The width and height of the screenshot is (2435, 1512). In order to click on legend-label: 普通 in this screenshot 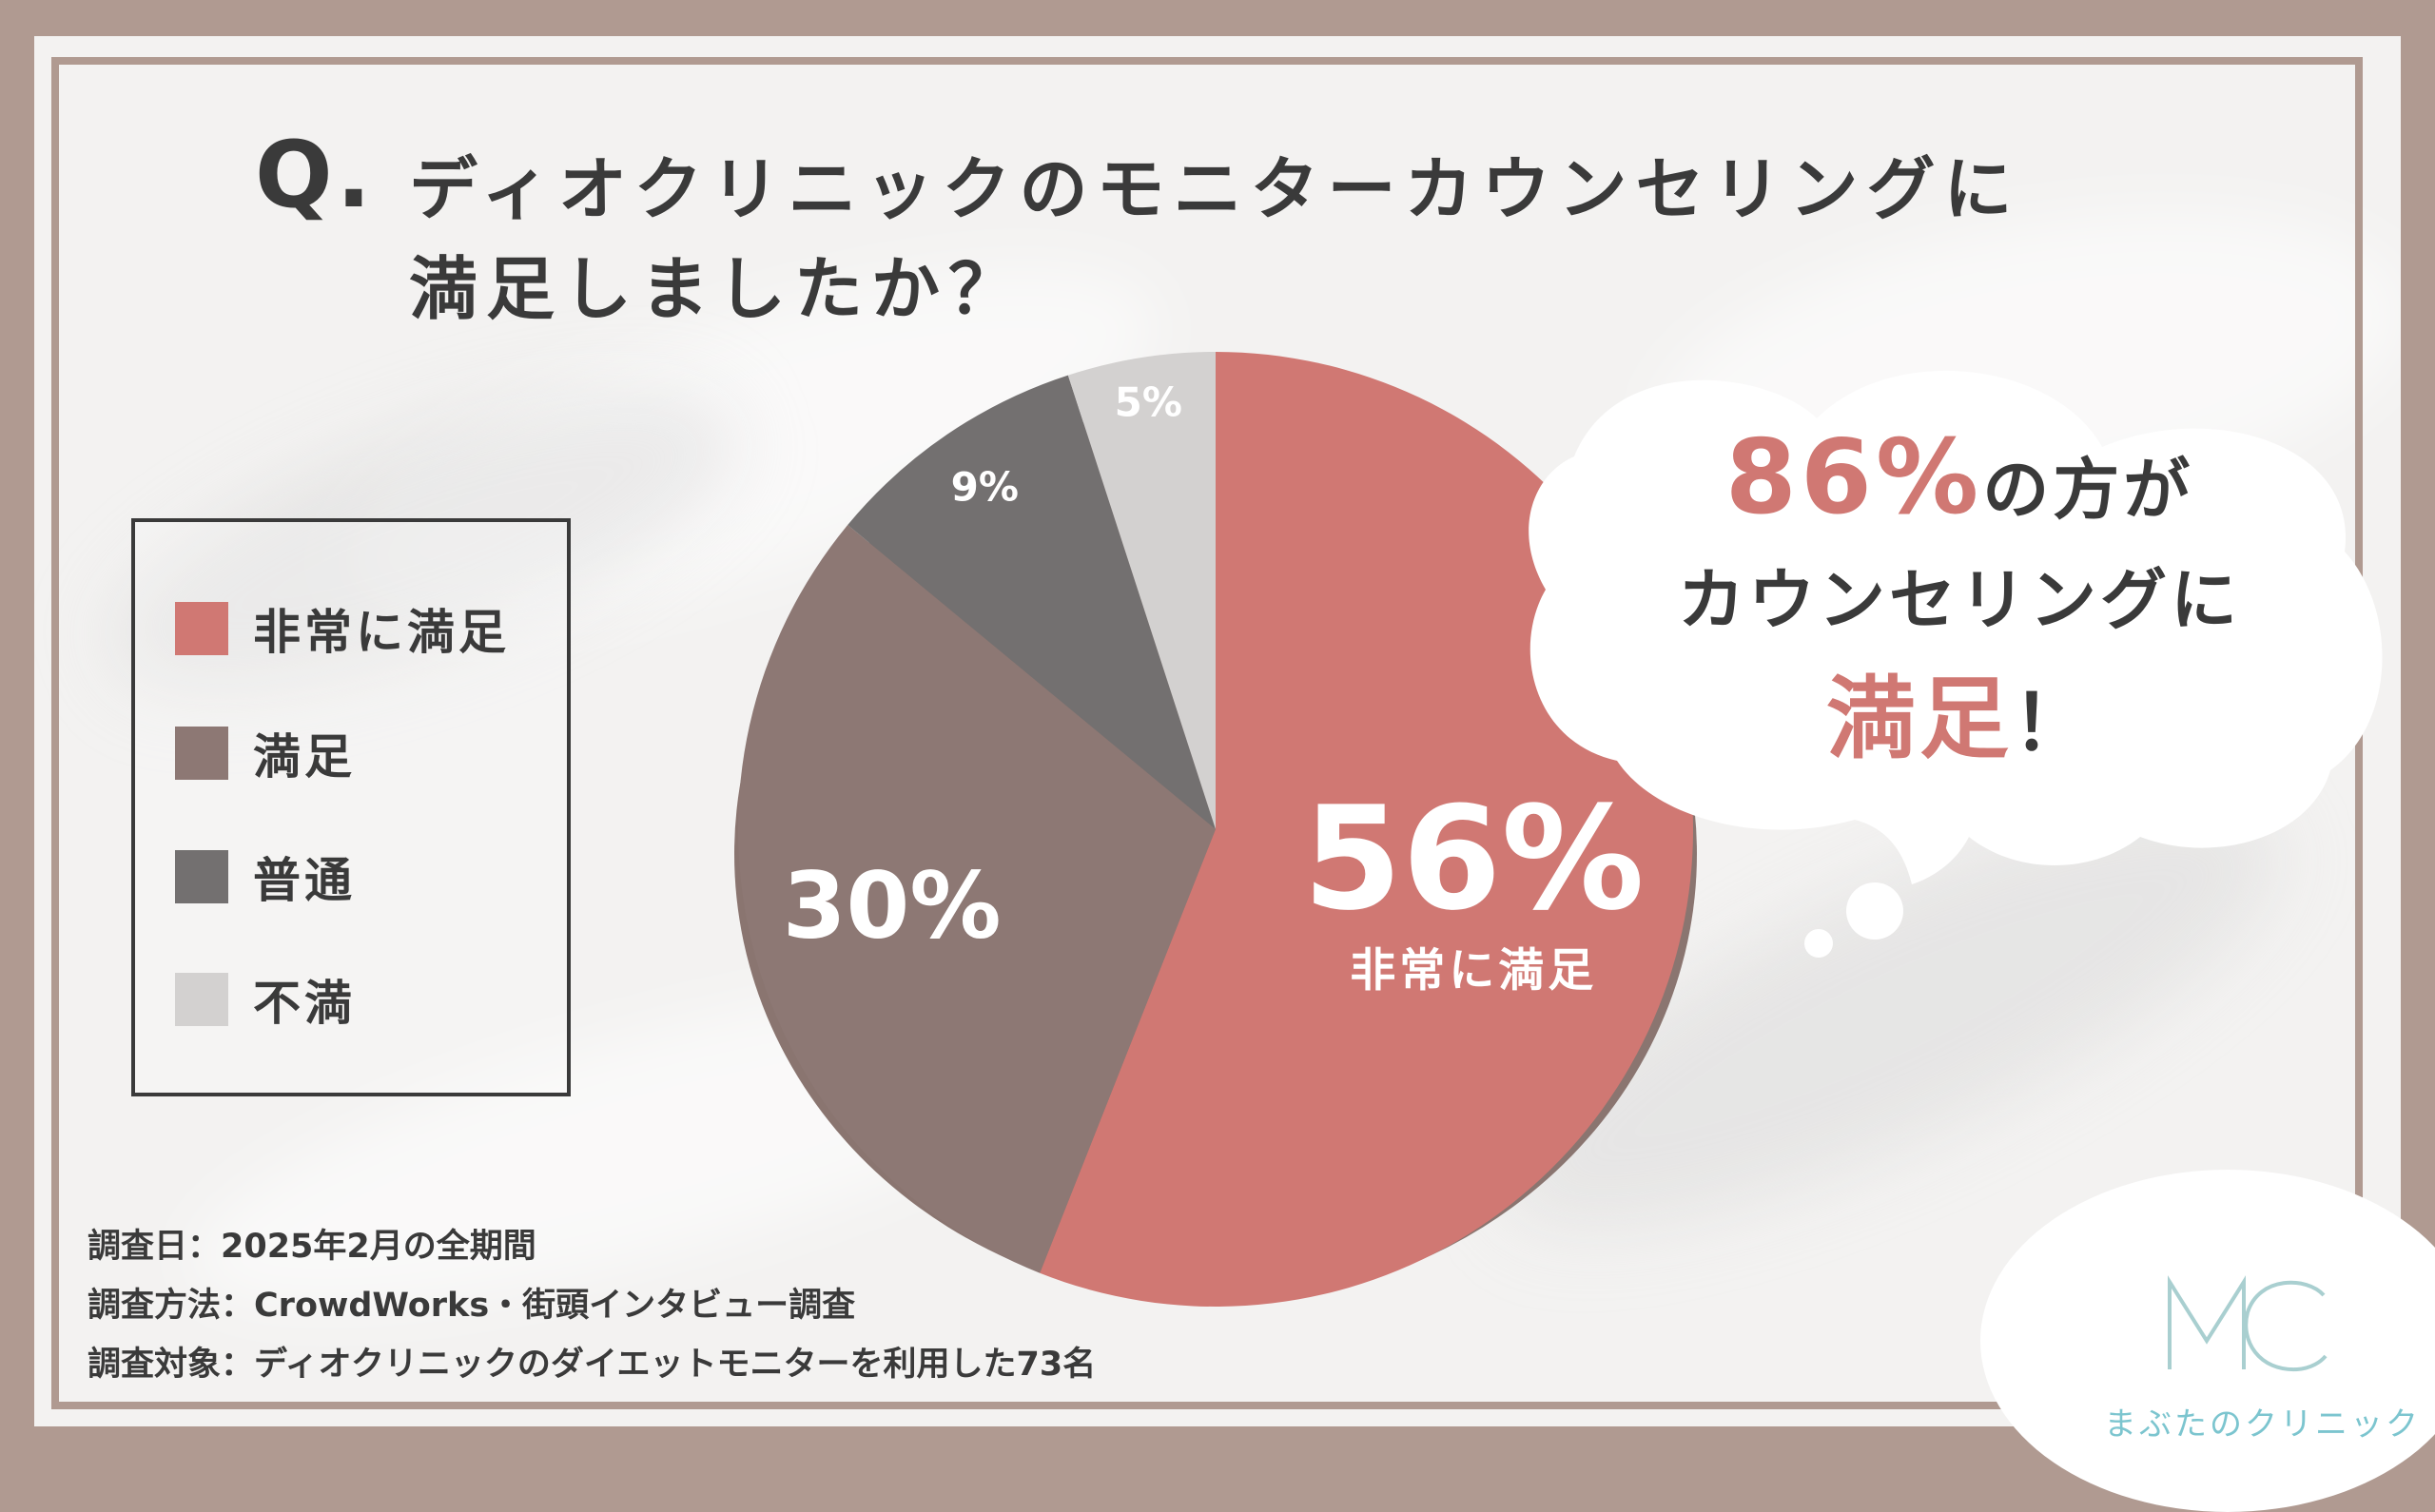, I will do `click(304, 880)`.